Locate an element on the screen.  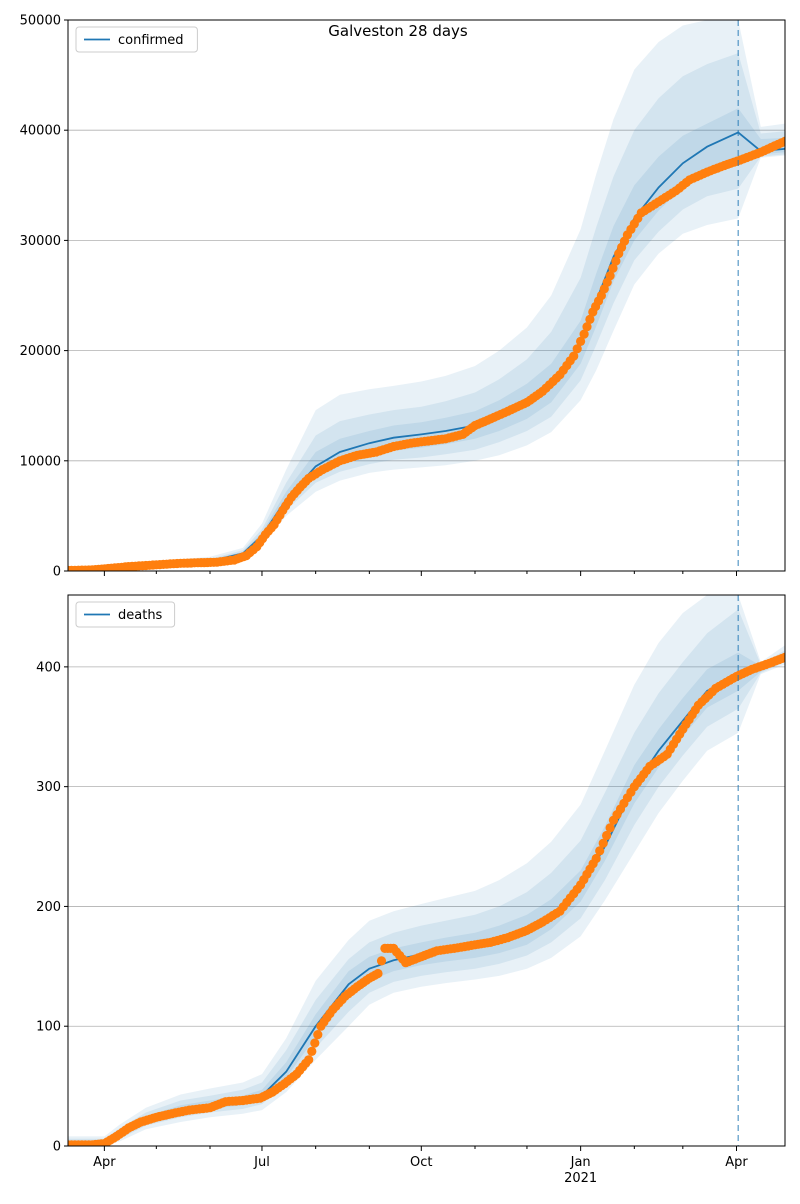
legend: deaths is located at coordinates (125, 614).